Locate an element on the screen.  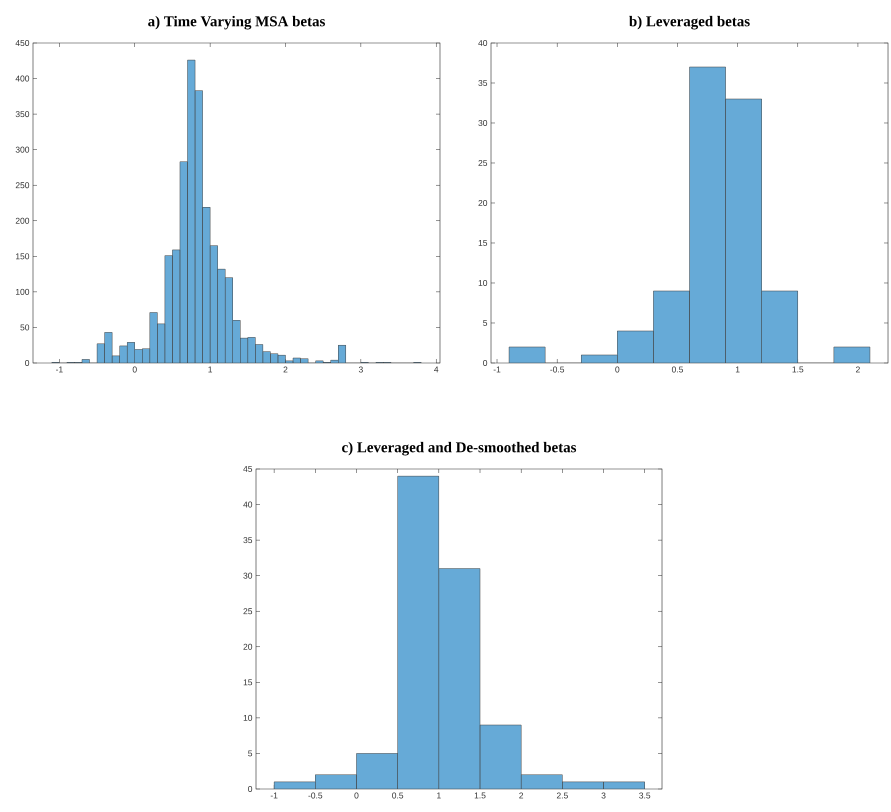
chart-title: a) Time Varying MSA betas is located at coordinates (236, 23).